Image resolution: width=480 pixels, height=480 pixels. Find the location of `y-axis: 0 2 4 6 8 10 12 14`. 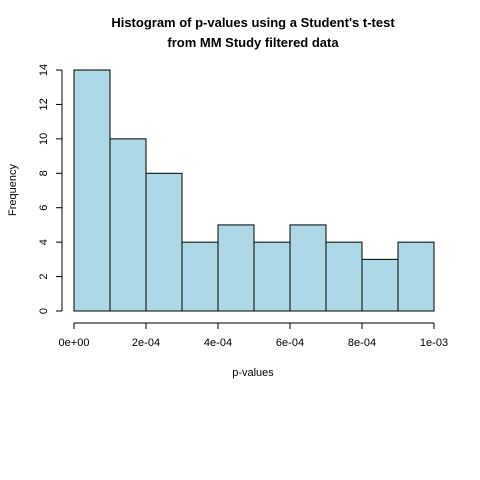

y-axis: 0 2 4 6 8 10 12 14 is located at coordinates (50, 189).